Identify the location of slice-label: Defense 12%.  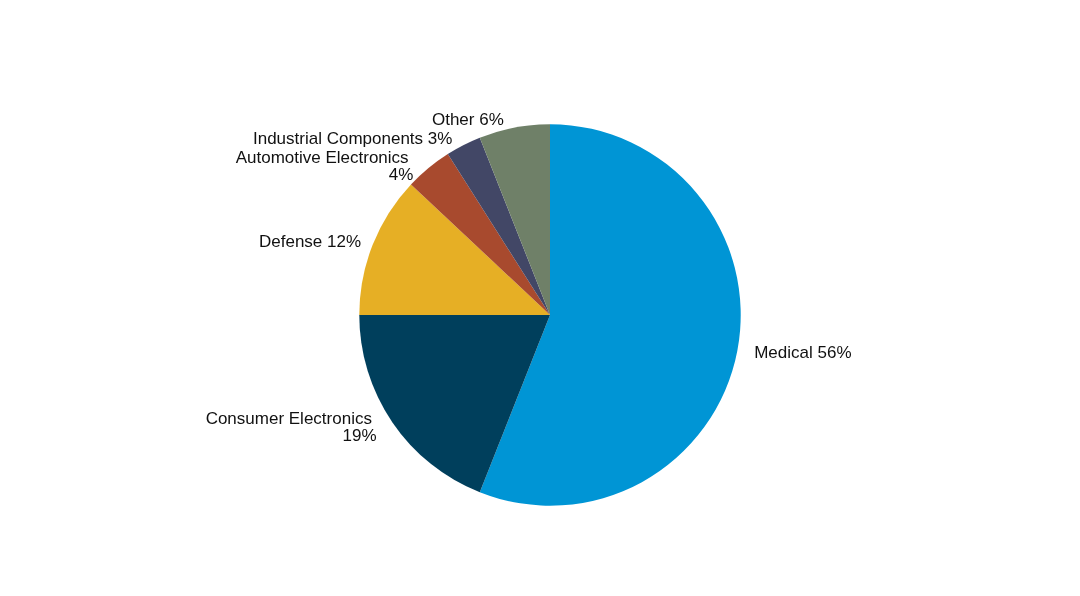
(310, 242).